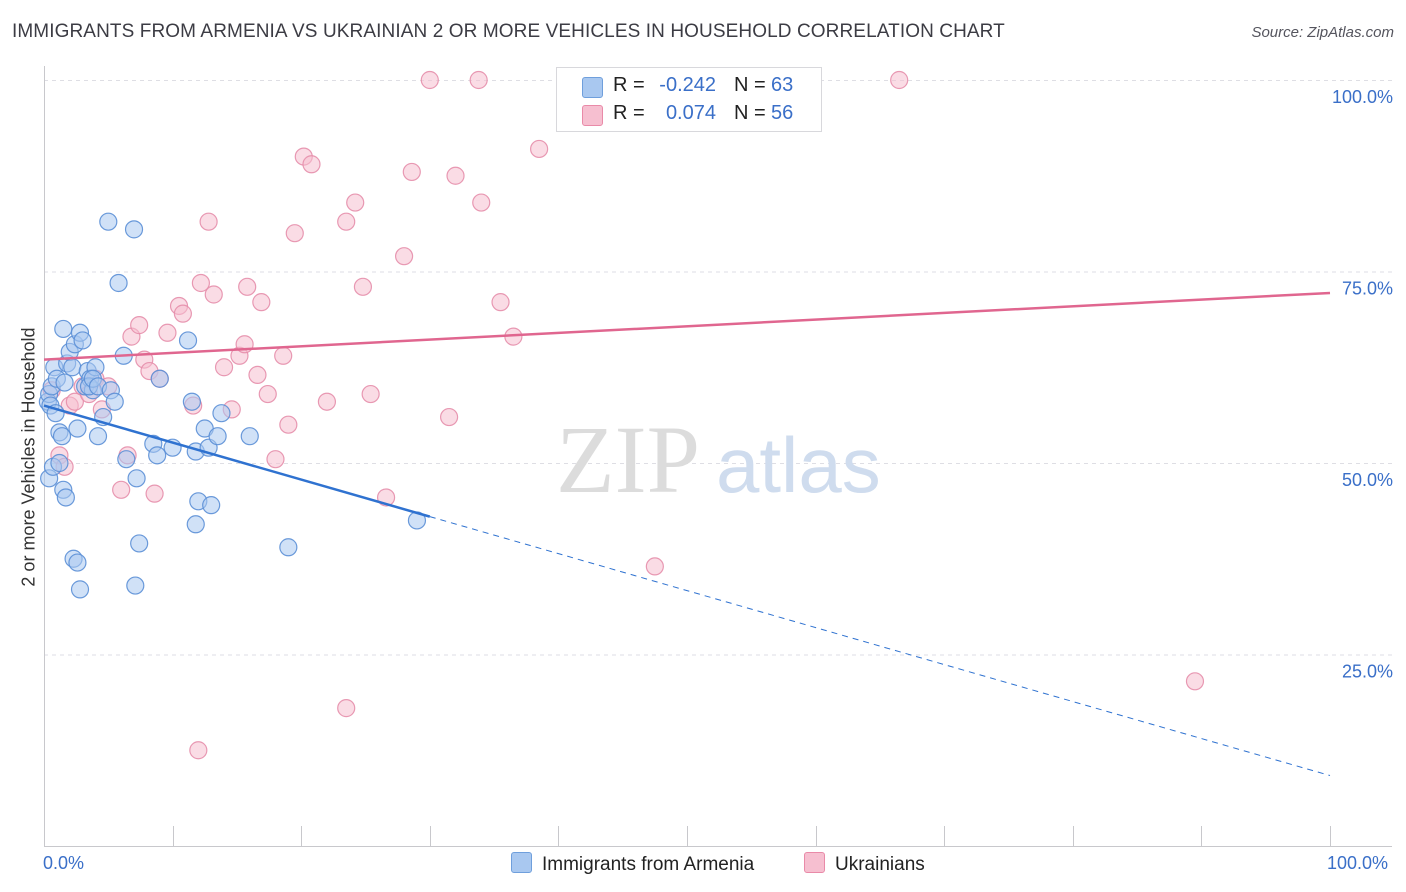 Image resolution: width=1406 pixels, height=892 pixels. Describe the element at coordinates (1367, 480) in the screenshot. I see `y-tick-label: 50.0%` at that location.